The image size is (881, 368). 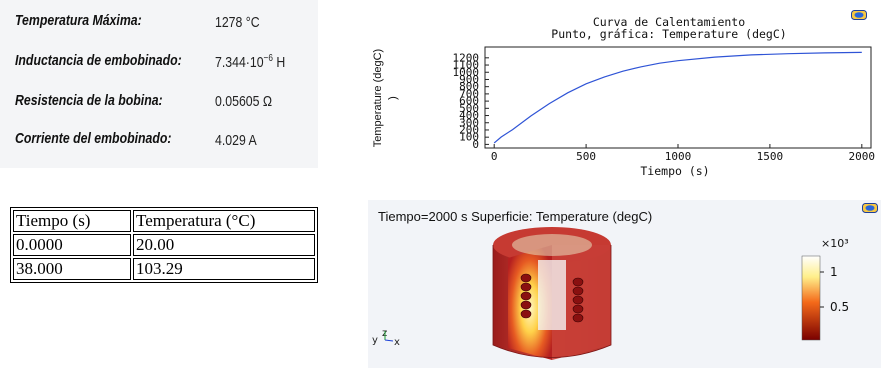 I want to click on y-tick-label: 0, so click(x=475, y=144).